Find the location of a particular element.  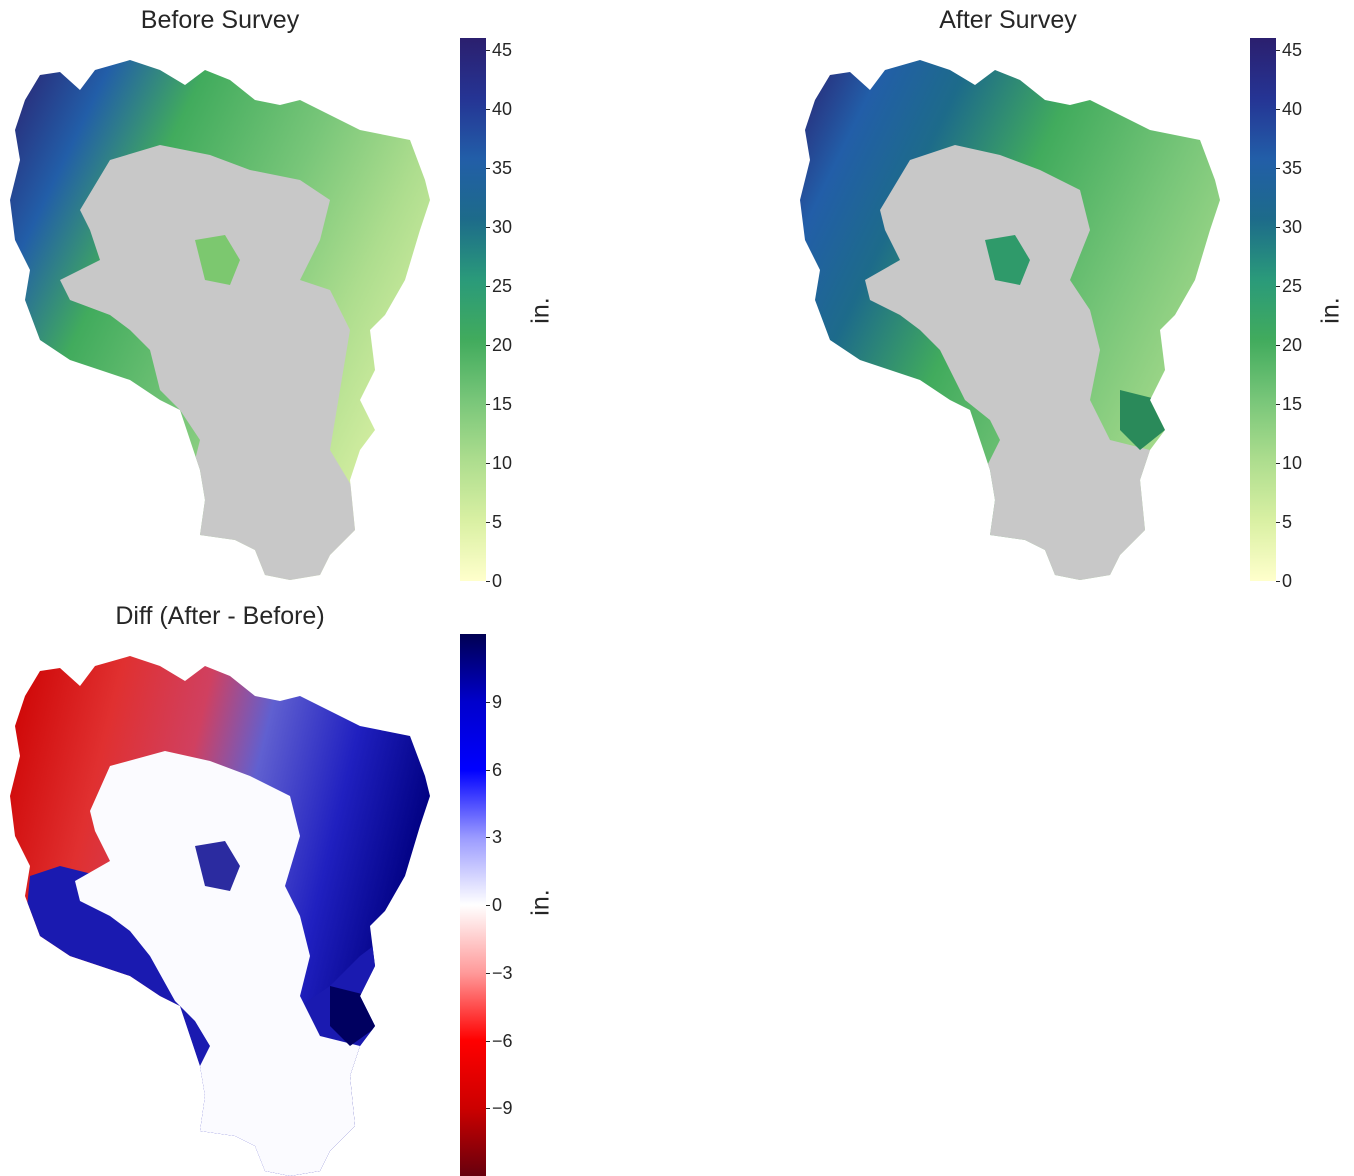

colorbar-tick-label: 3 is located at coordinates (497, 837).